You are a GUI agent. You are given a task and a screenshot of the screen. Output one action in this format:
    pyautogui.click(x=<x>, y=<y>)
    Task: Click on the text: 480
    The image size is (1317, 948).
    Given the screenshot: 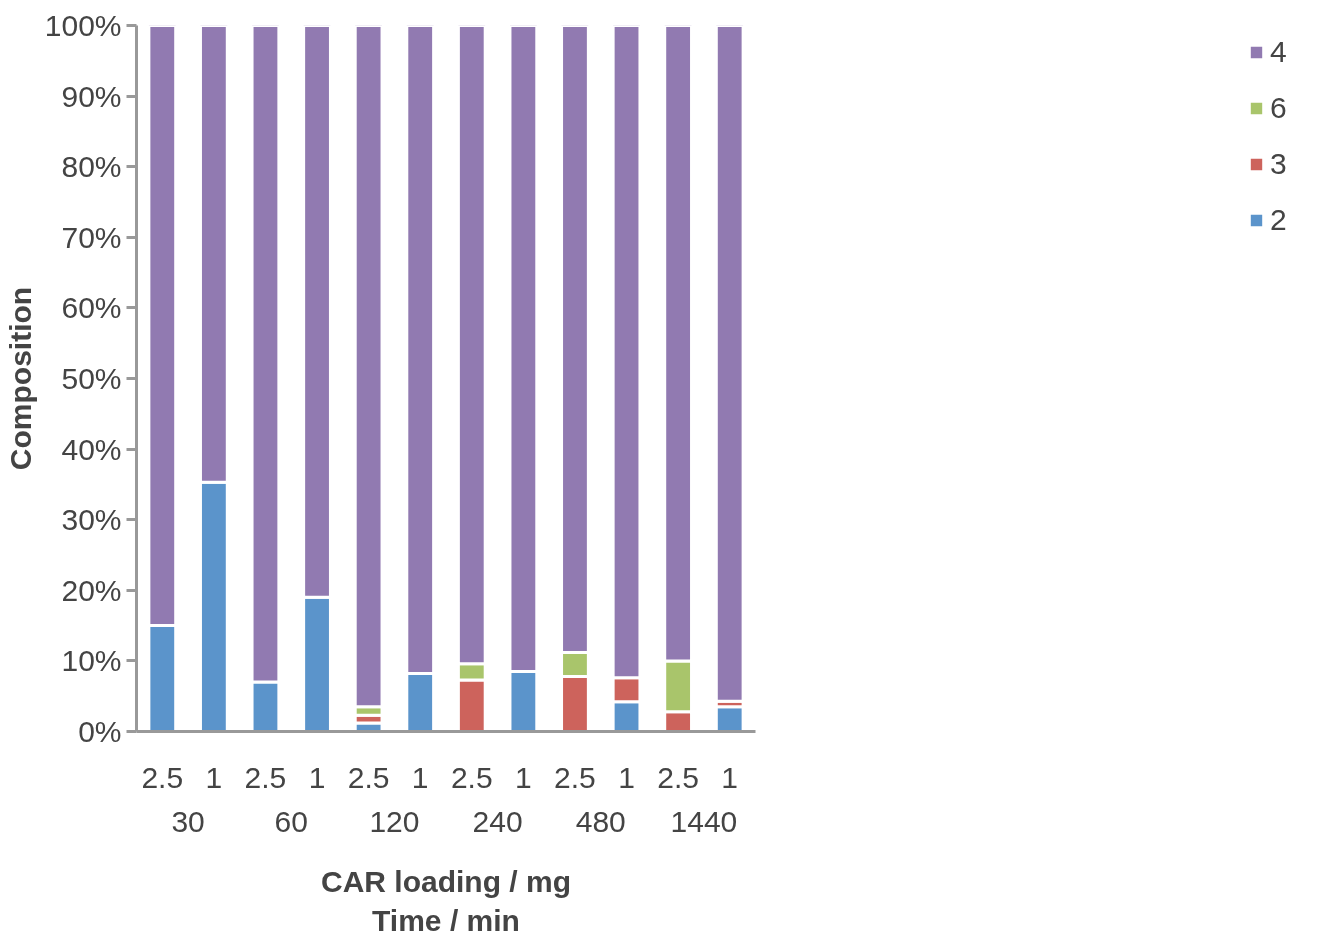 What is the action you would take?
    pyautogui.click(x=600, y=821)
    